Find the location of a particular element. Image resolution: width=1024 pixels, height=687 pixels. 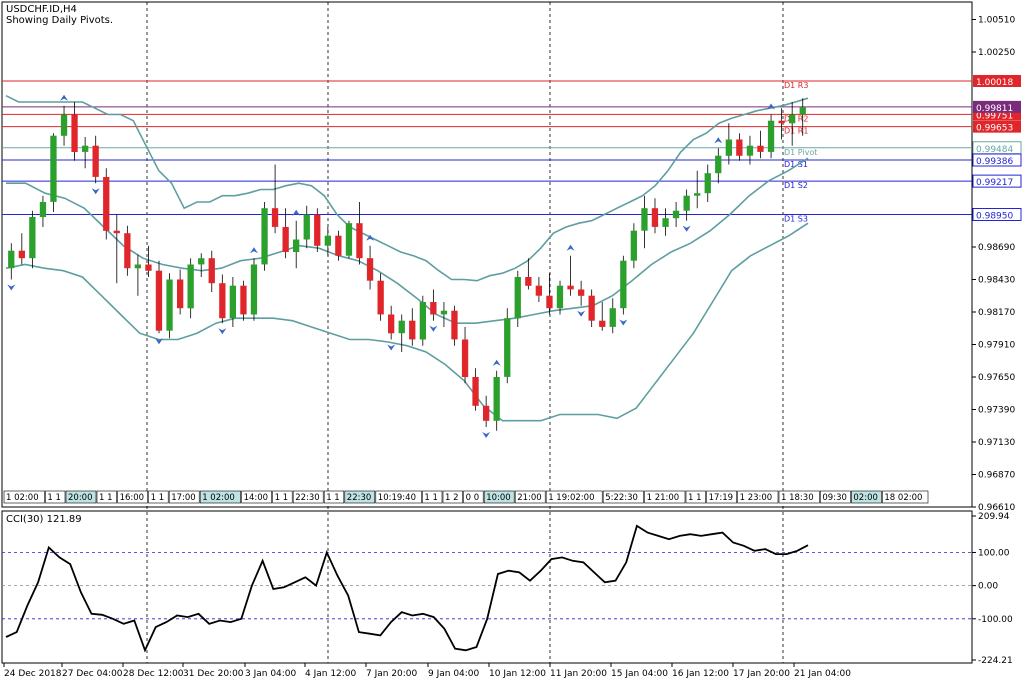

time-marker-label: 20:00 is located at coordinates (80, 498).